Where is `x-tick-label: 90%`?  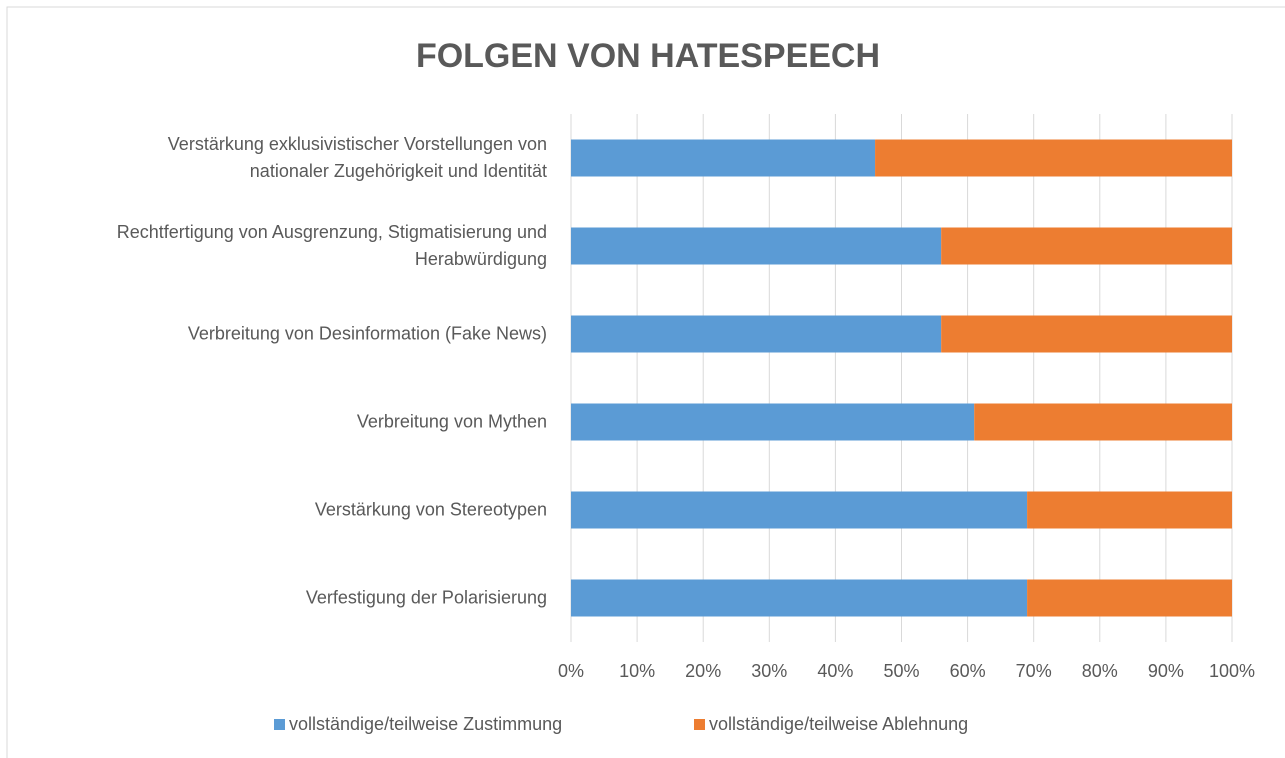 x-tick-label: 90% is located at coordinates (1166, 671).